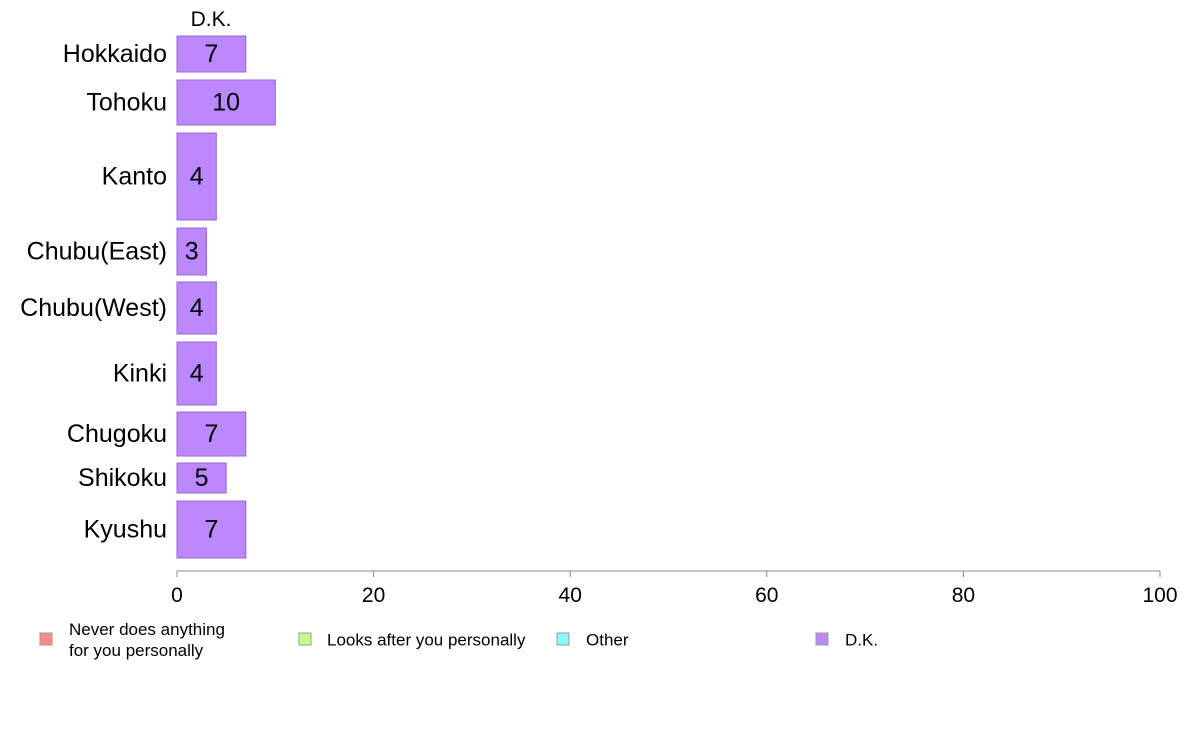 This screenshot has width=1188, height=736. Describe the element at coordinates (177, 595) in the screenshot. I see `x-tick-label: 0` at that location.